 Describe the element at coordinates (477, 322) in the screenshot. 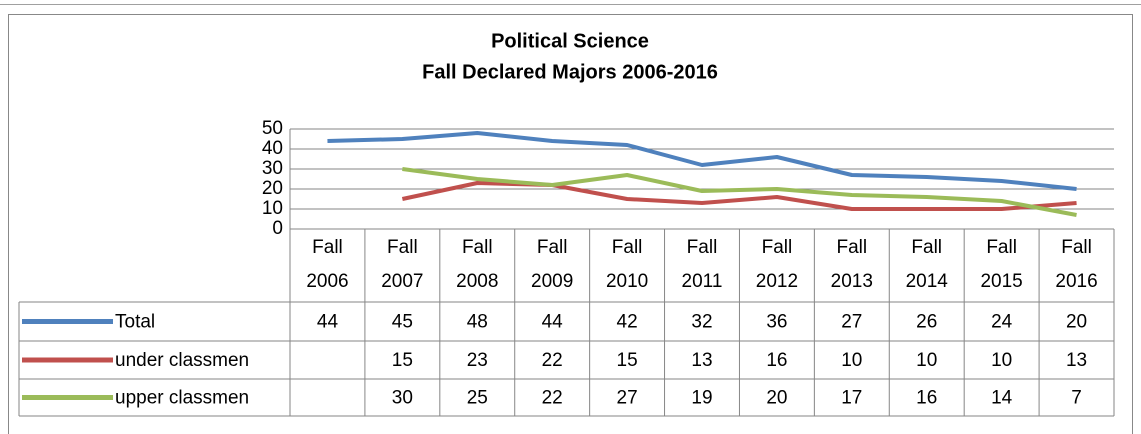

I see `table-value: 48` at that location.